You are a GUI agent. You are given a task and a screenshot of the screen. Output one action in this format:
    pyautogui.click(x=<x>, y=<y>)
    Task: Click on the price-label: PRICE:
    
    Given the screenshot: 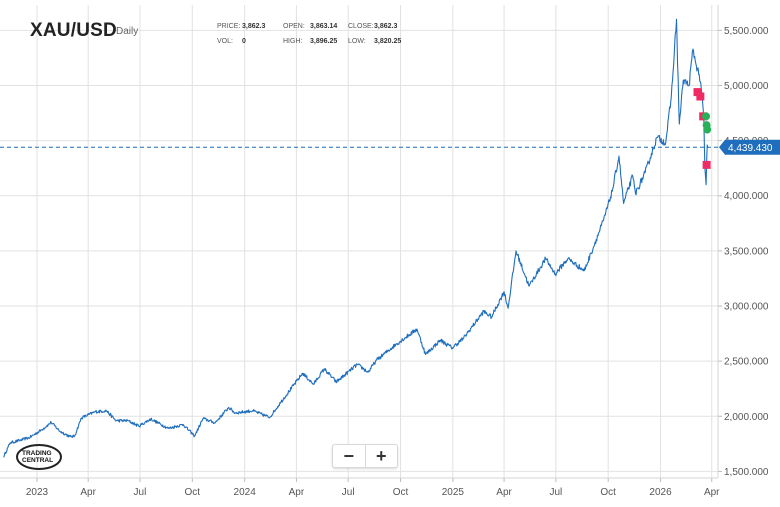 What is the action you would take?
    pyautogui.click(x=229, y=26)
    